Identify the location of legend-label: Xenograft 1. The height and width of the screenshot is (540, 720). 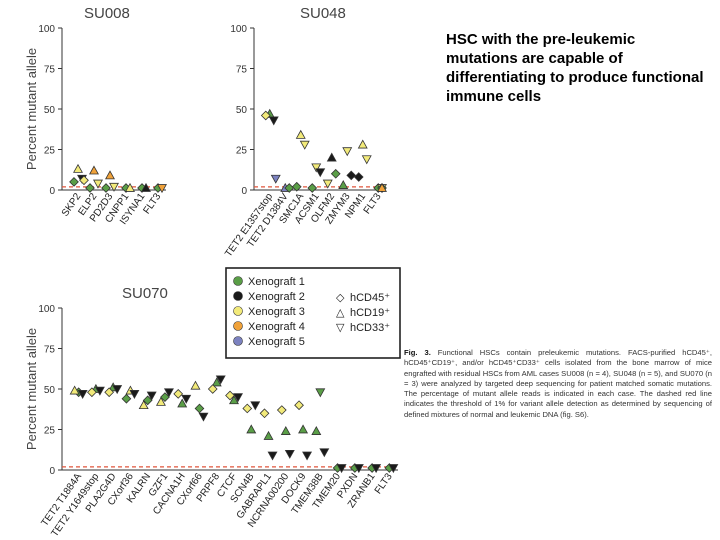
(276, 282).